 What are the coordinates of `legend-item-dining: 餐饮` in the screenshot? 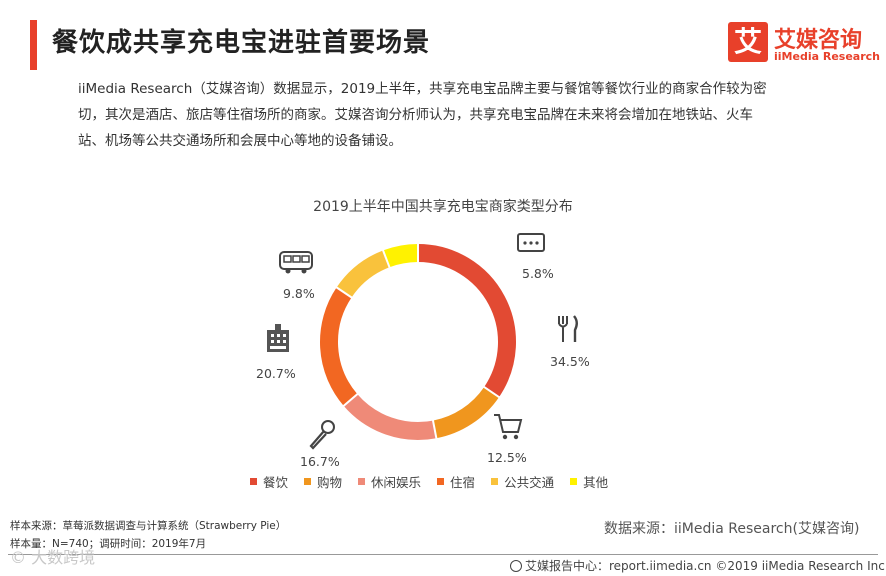 It's located at (269, 481).